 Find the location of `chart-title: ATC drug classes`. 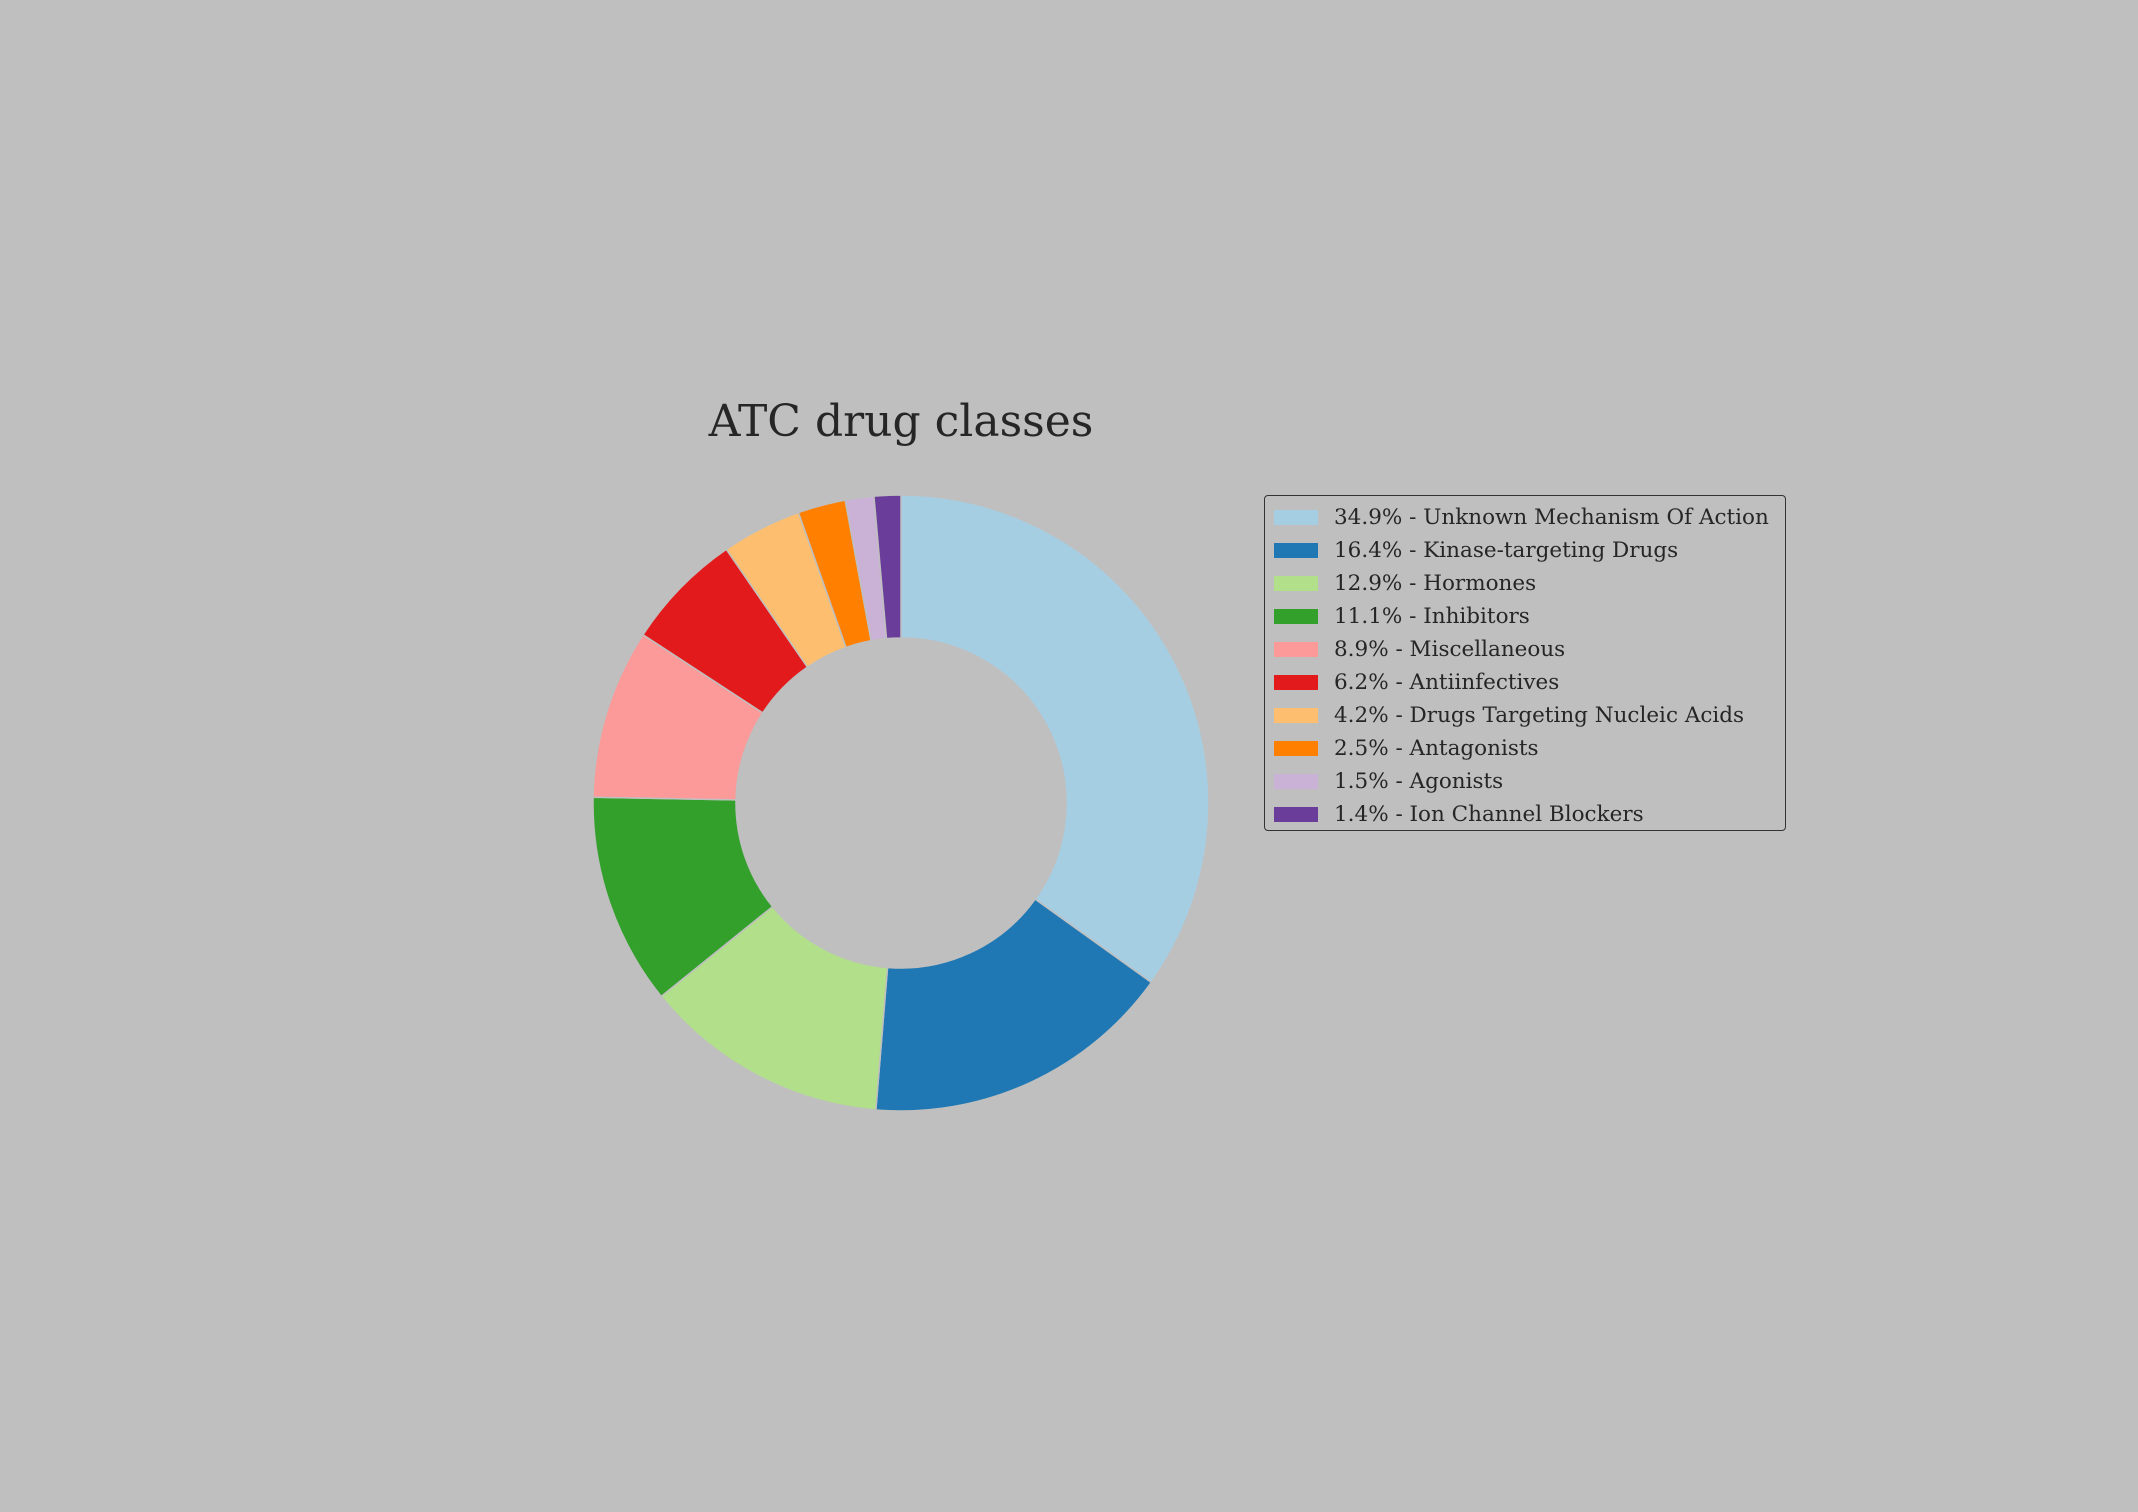

chart-title: ATC drug classes is located at coordinates (901, 421).